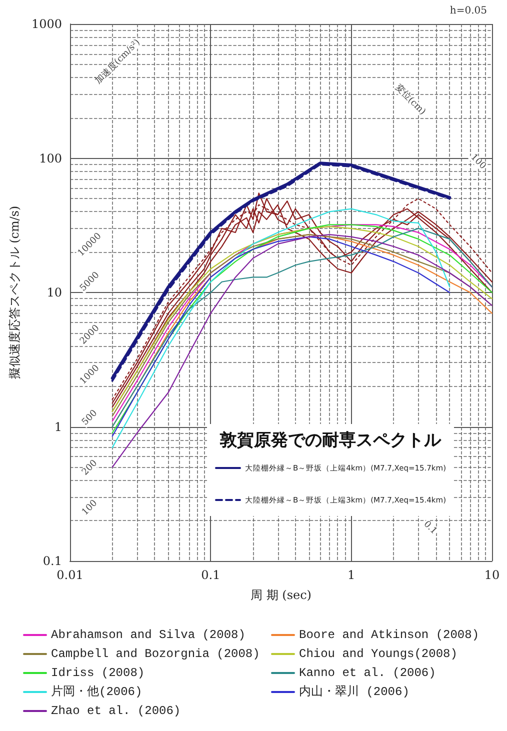 The width and height of the screenshot is (507, 731). Describe the element at coordinates (389, 635) in the screenshot. I see `legend-label: Boore and Atkinson (2008)` at that location.